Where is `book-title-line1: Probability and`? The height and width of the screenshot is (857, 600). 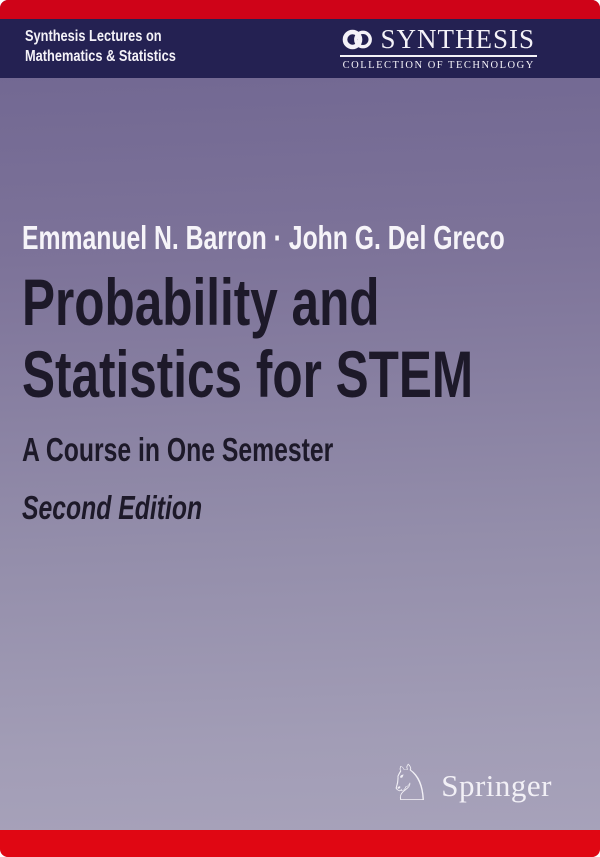 book-title-line1: Probability and is located at coordinates (201, 302).